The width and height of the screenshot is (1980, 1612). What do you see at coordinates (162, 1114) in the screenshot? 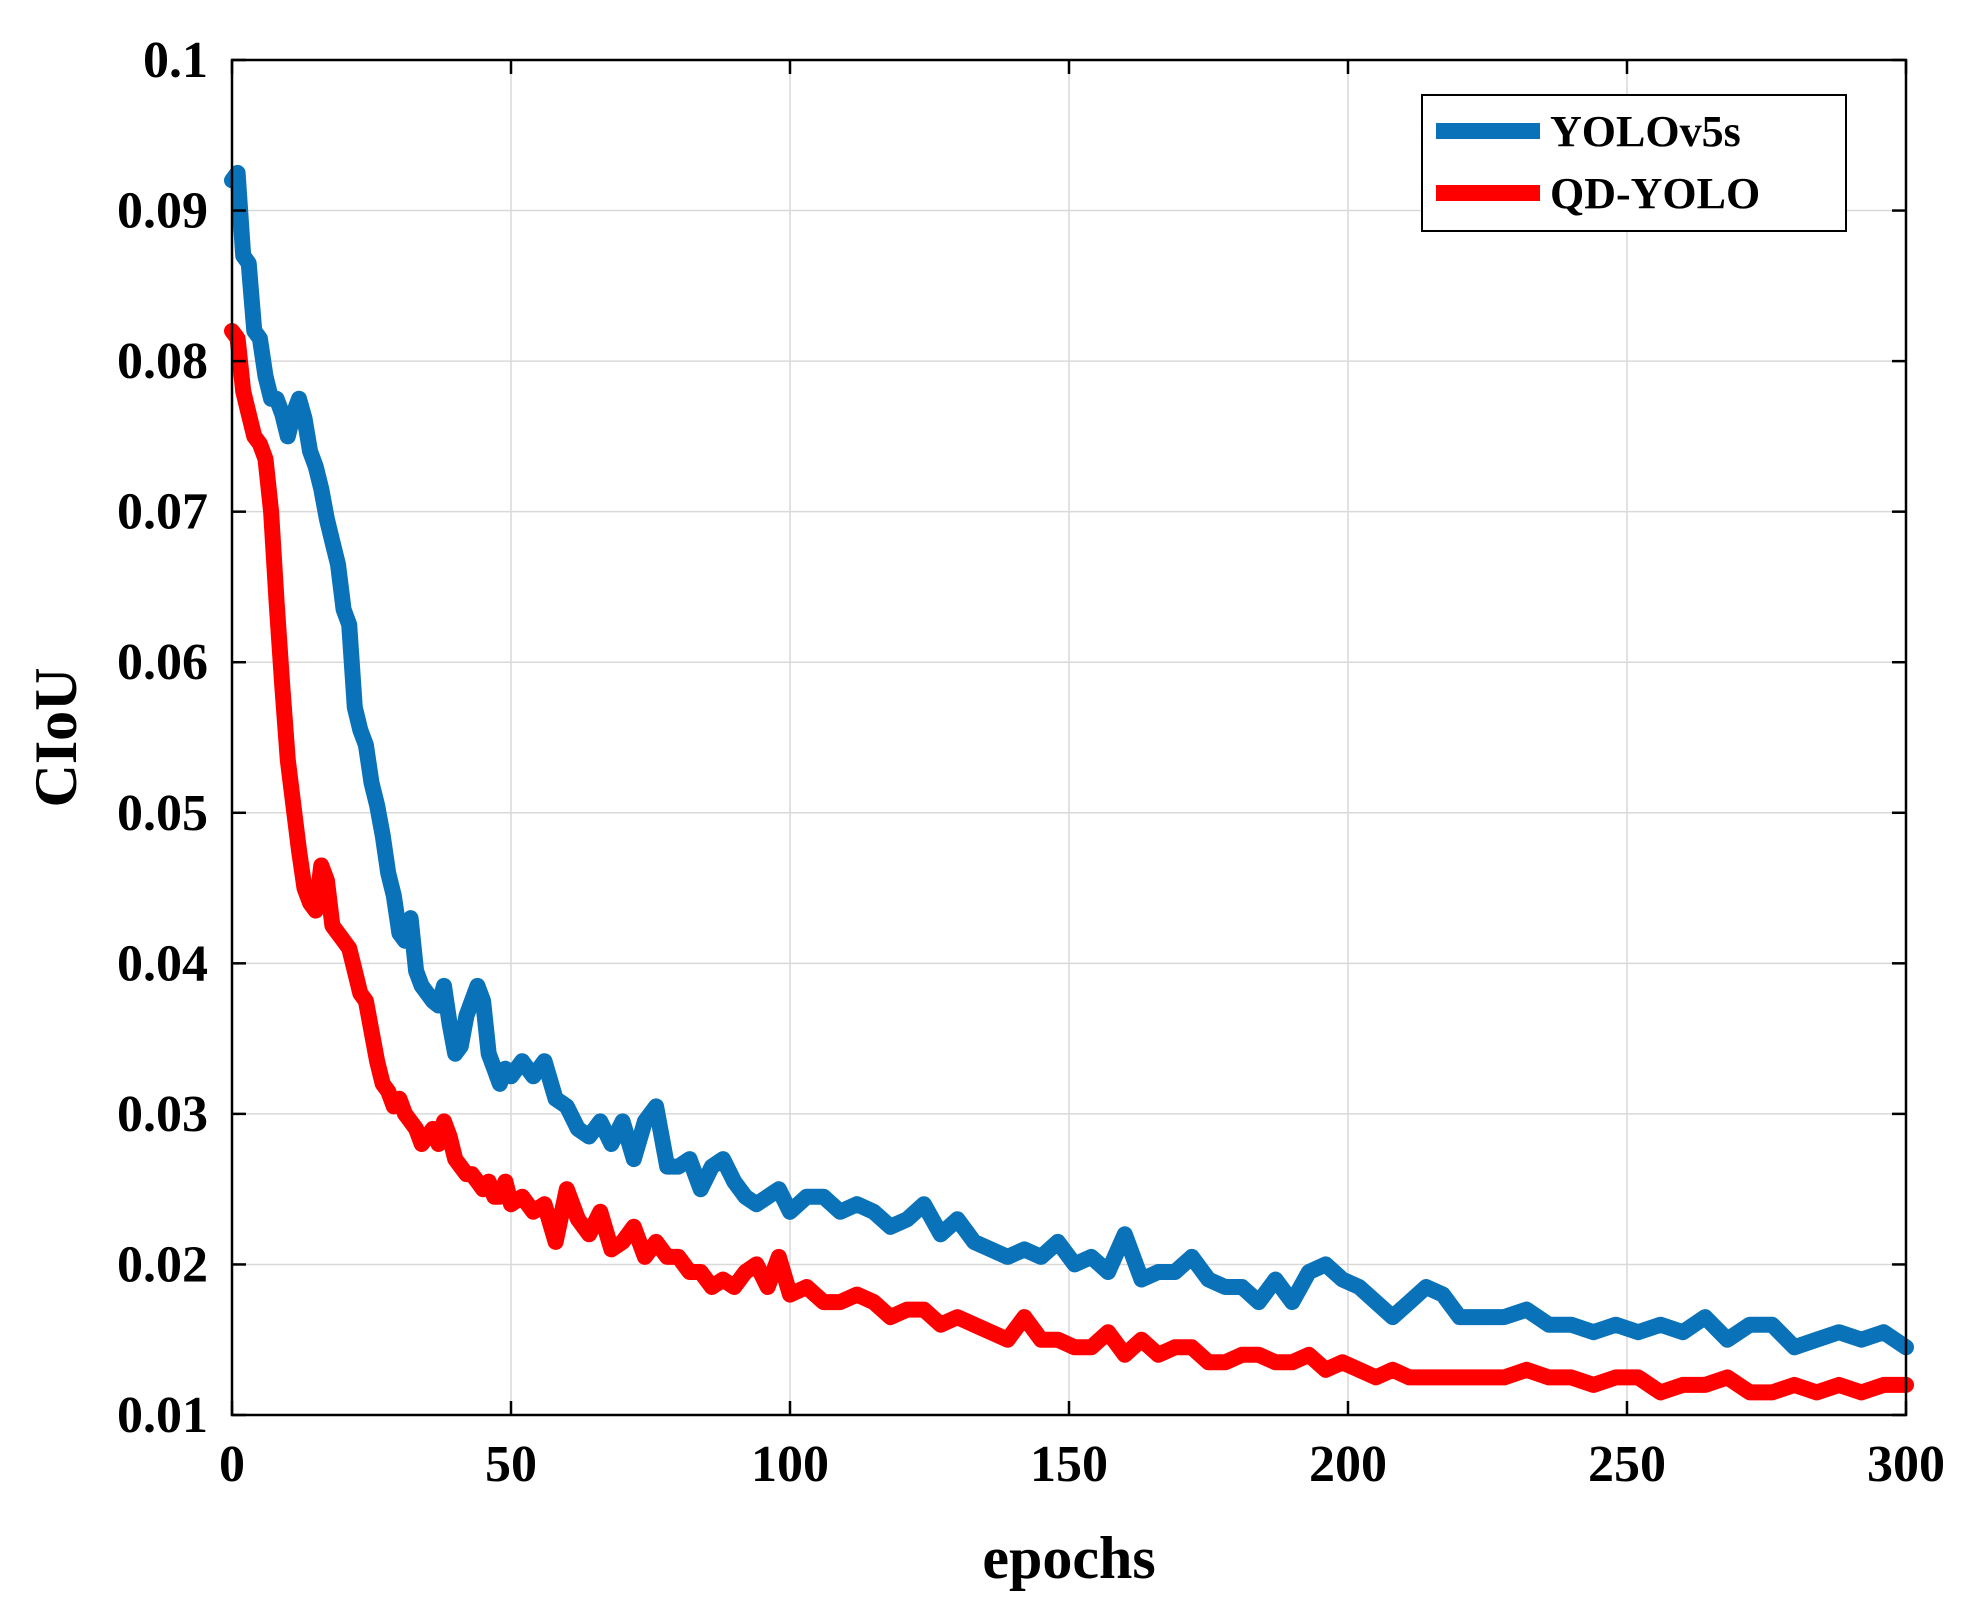
I see `y-tick-label: 0.03` at bounding box center [162, 1114].